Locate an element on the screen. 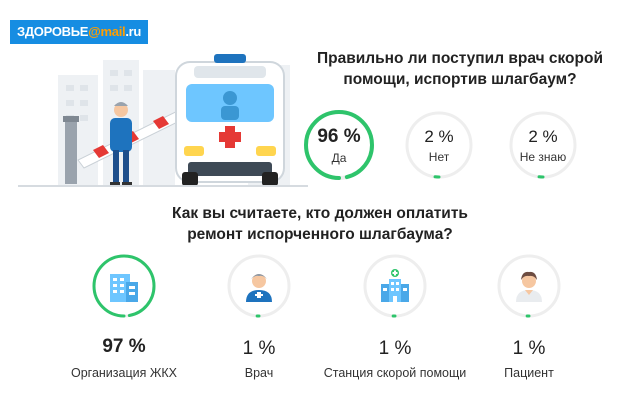 The image size is (640, 400). poll2-percent-doctor: 1 % is located at coordinates (259, 348).